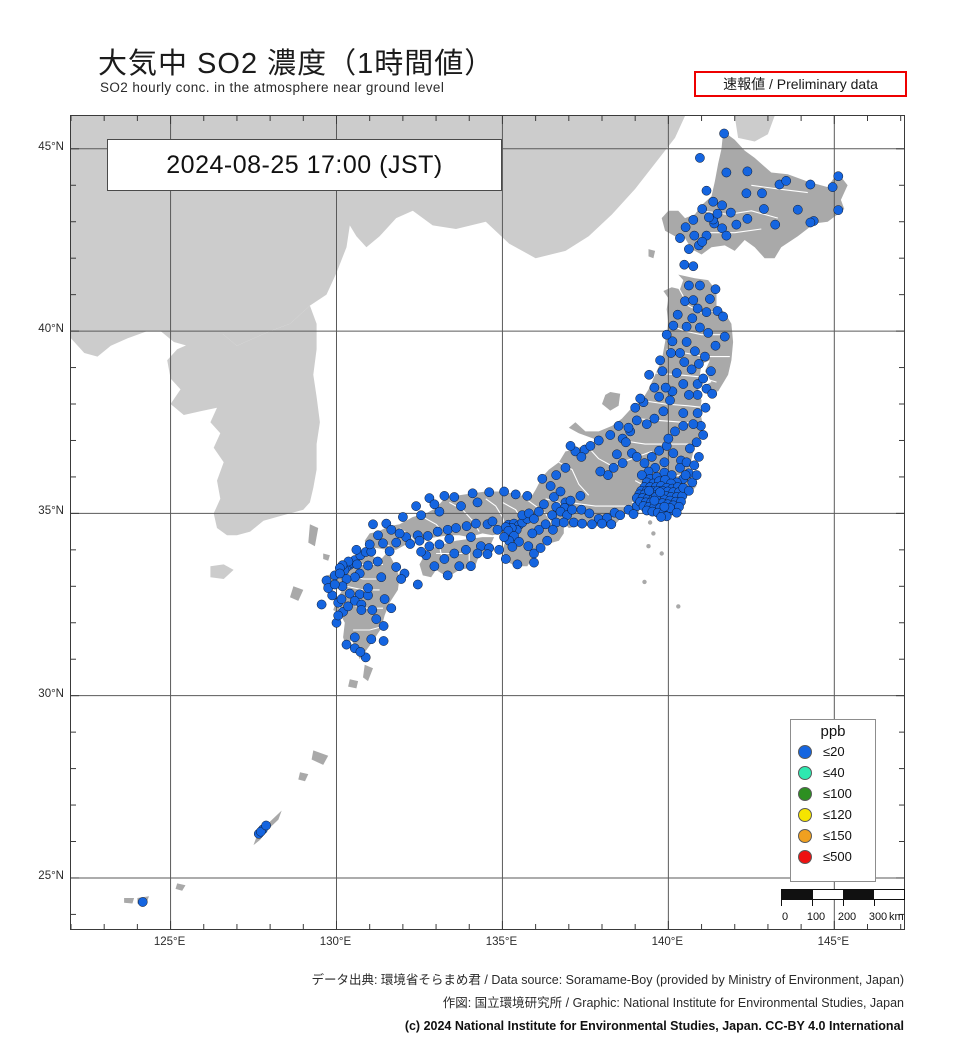 The width and height of the screenshot is (980, 1060). Describe the element at coordinates (833, 814) in the screenshot. I see `legend-row: ≤120` at that location.